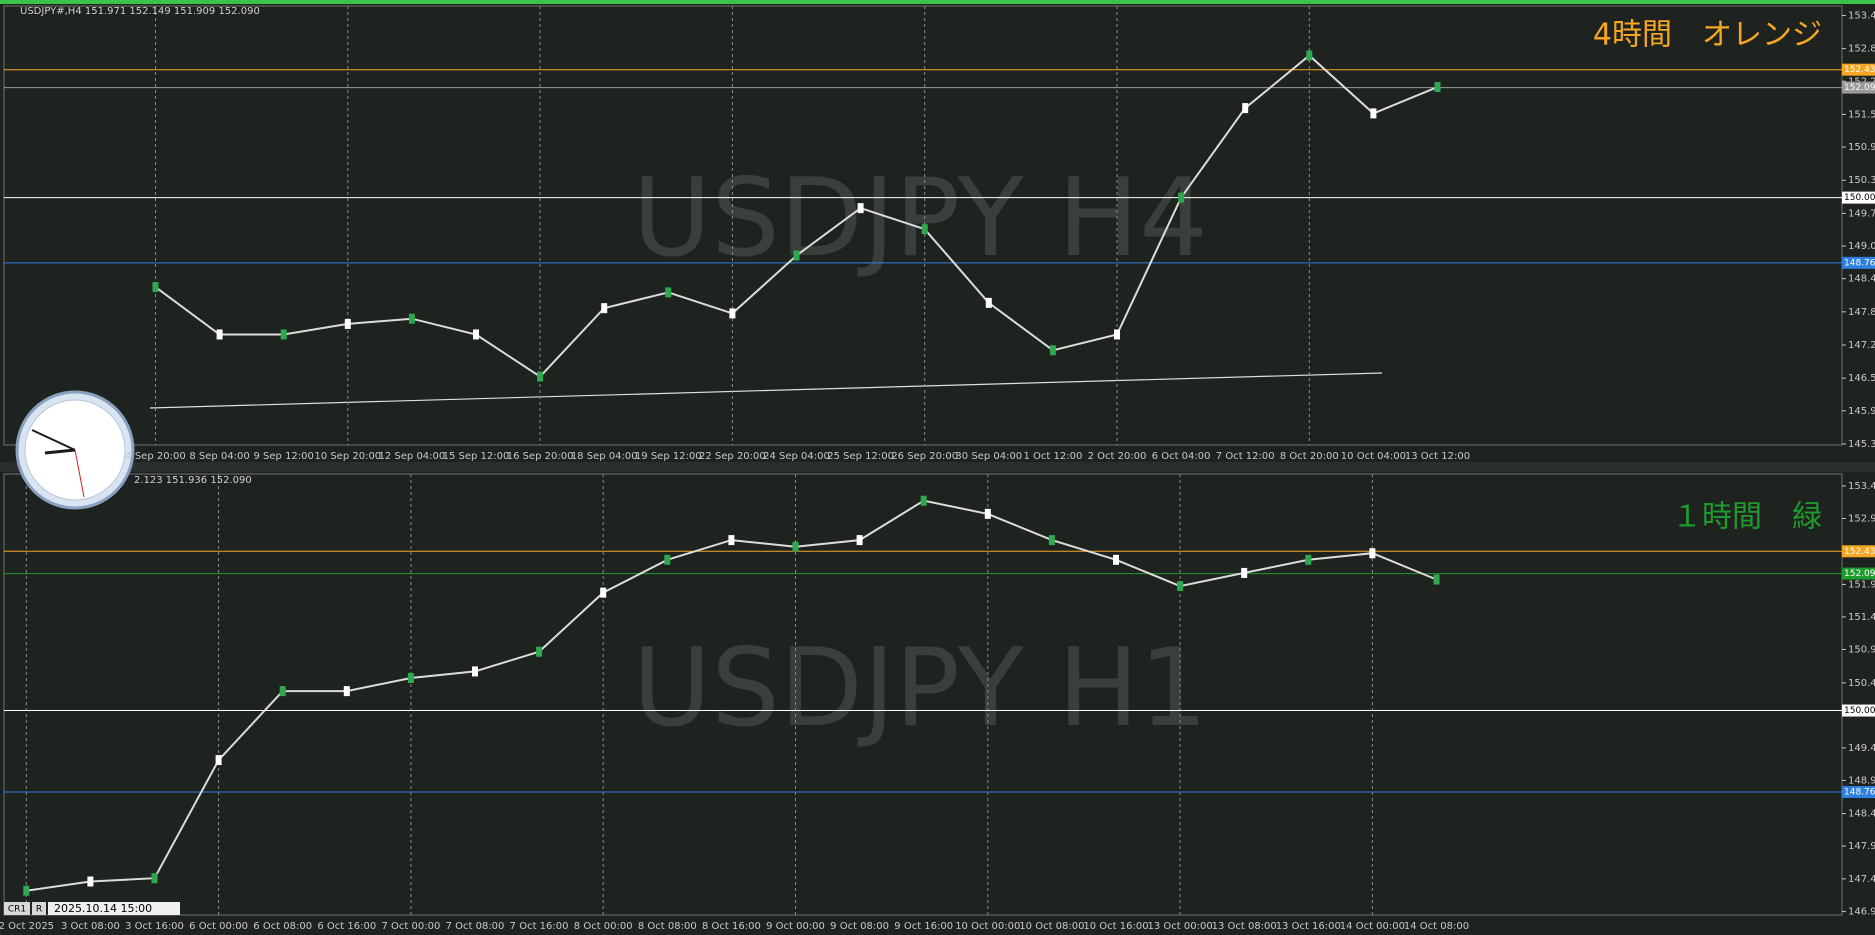  What do you see at coordinates (90, 926) in the screenshot?
I see `time-label: 3 Oct 08:00` at bounding box center [90, 926].